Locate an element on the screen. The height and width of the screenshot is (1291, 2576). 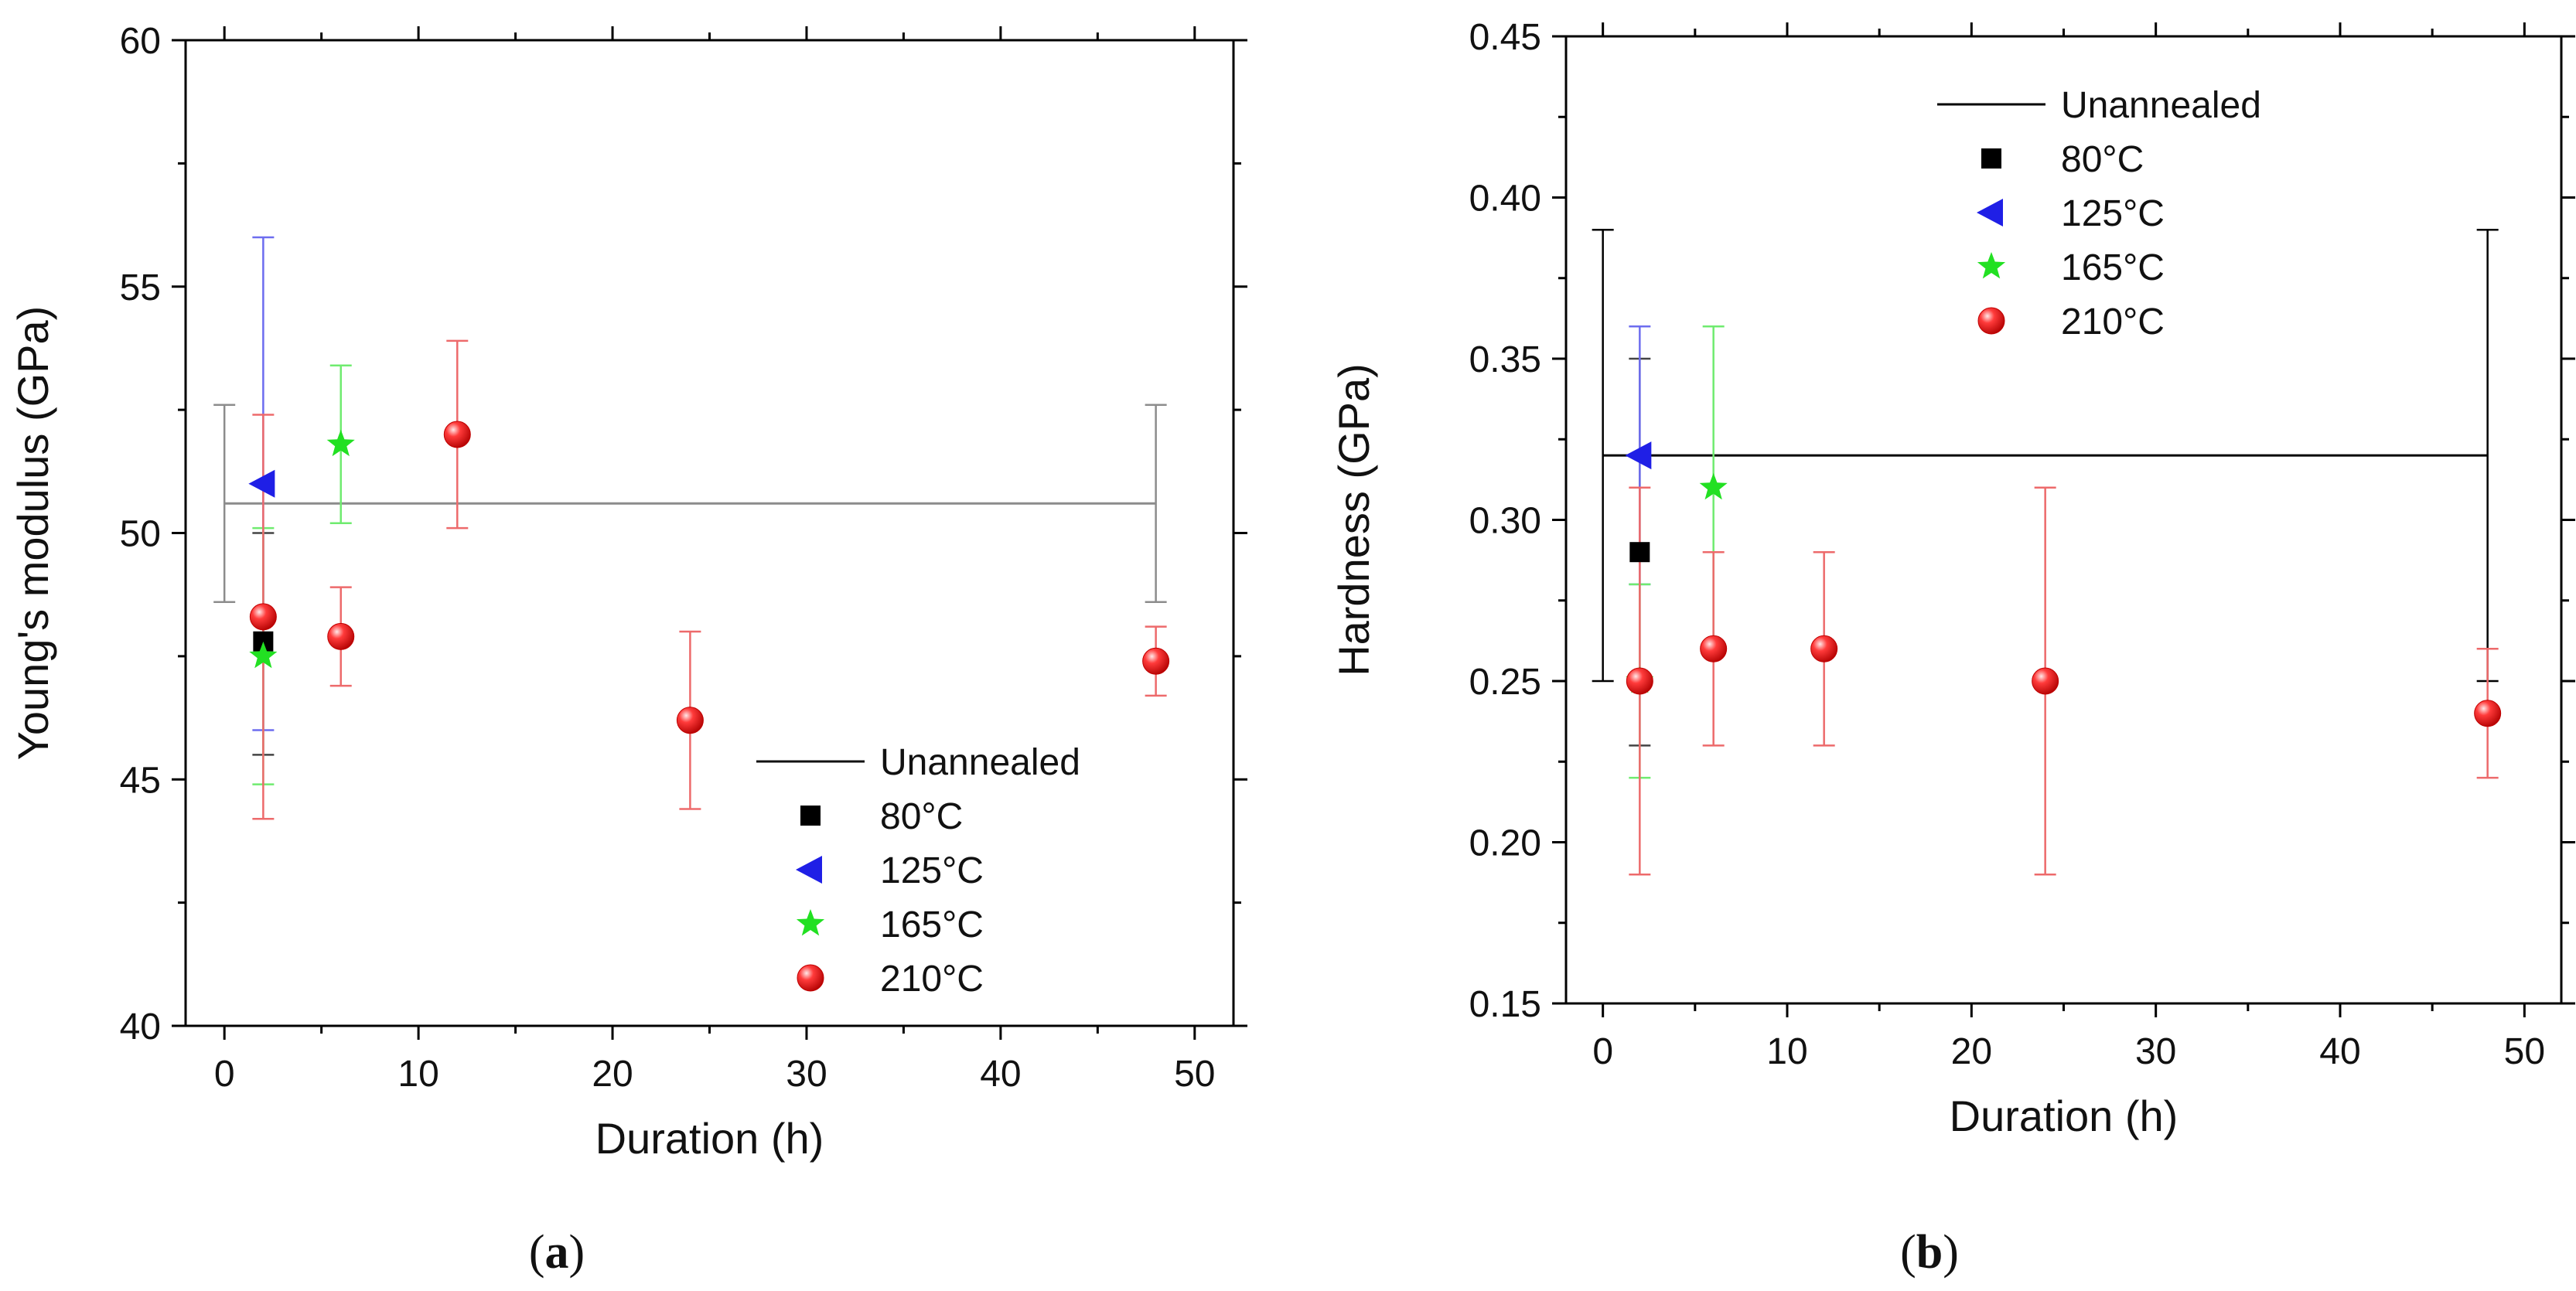
panel-caption-letter: b is located at coordinates (1930, 1252).